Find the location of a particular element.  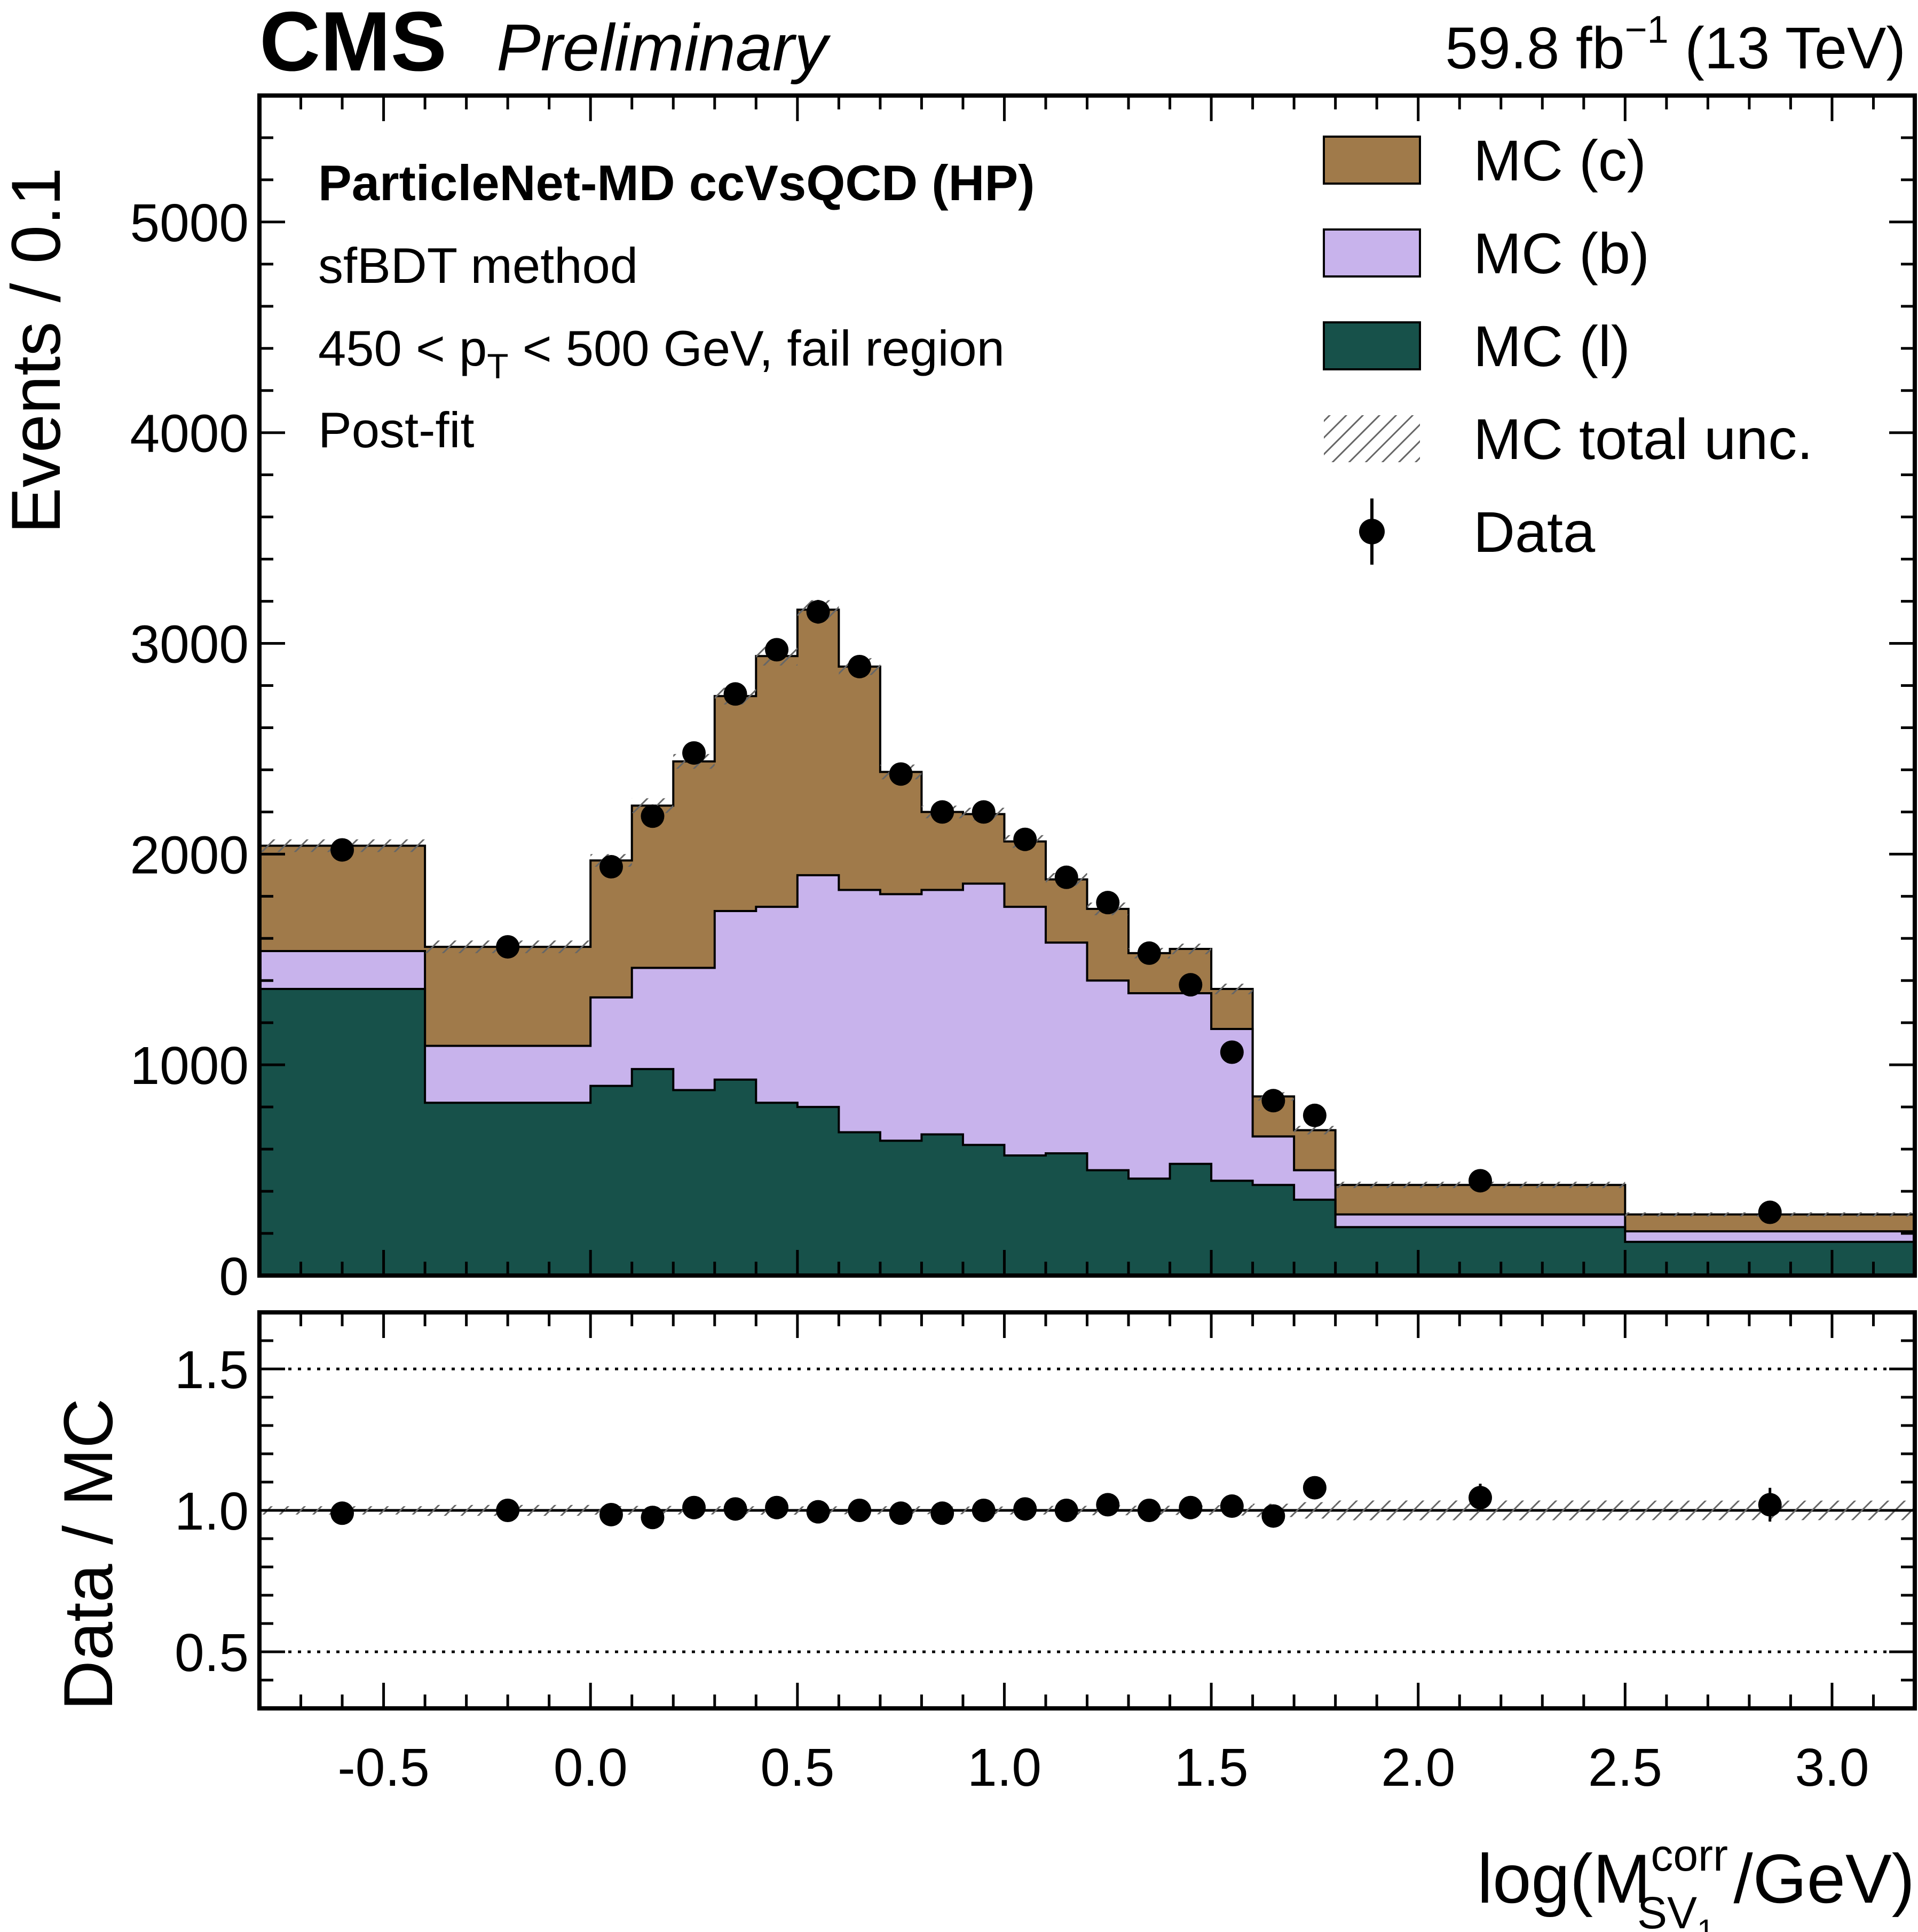

info-method: sfBDT method is located at coordinates (478, 265).